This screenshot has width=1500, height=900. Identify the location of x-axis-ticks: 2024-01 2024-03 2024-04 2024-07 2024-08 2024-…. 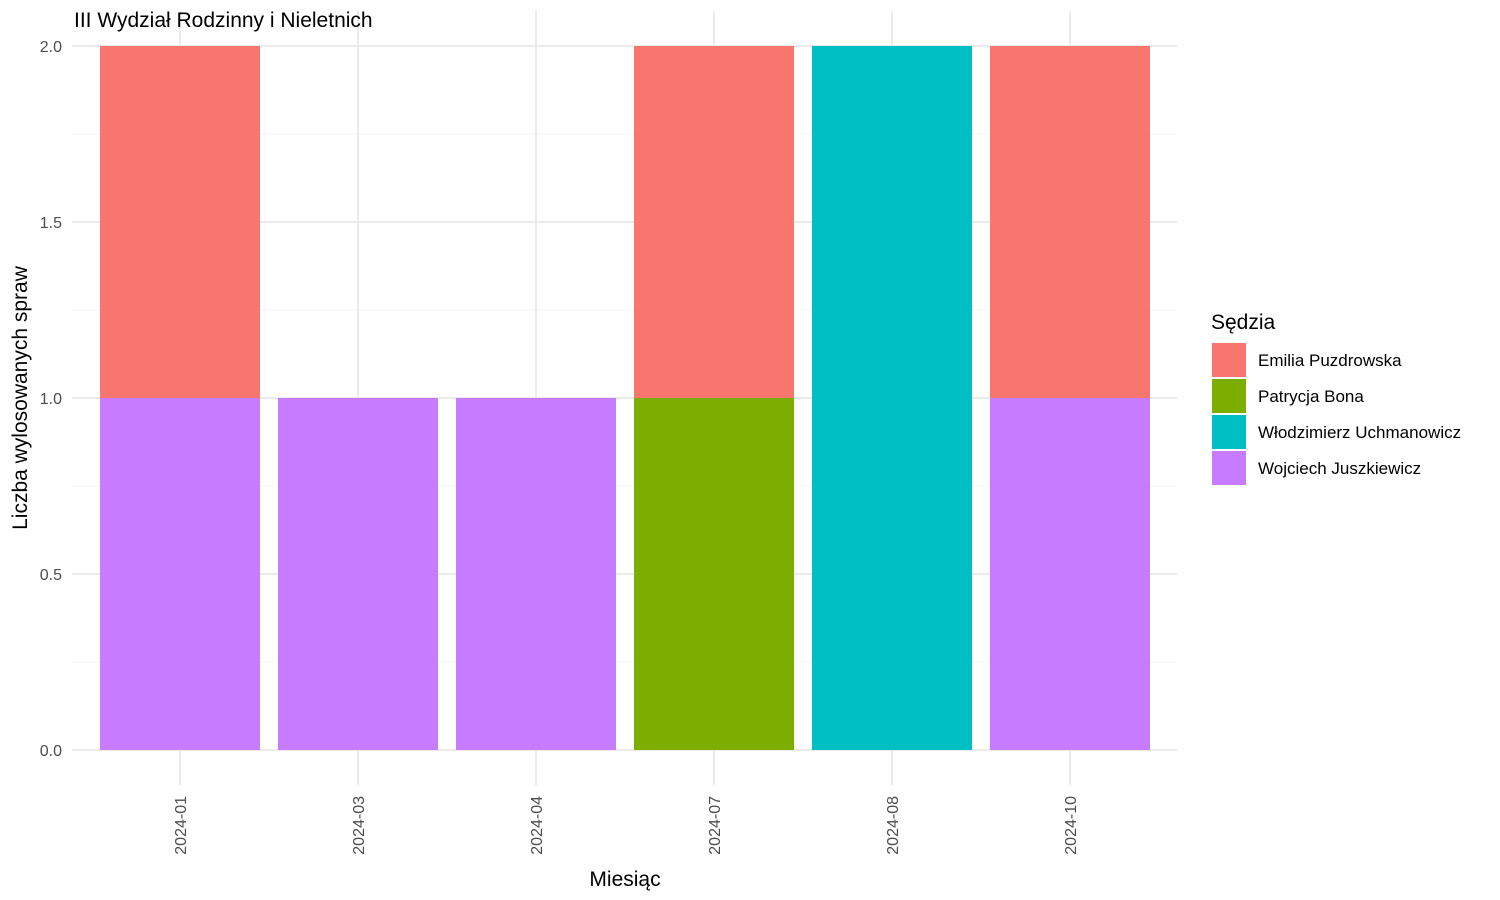
(626, 825).